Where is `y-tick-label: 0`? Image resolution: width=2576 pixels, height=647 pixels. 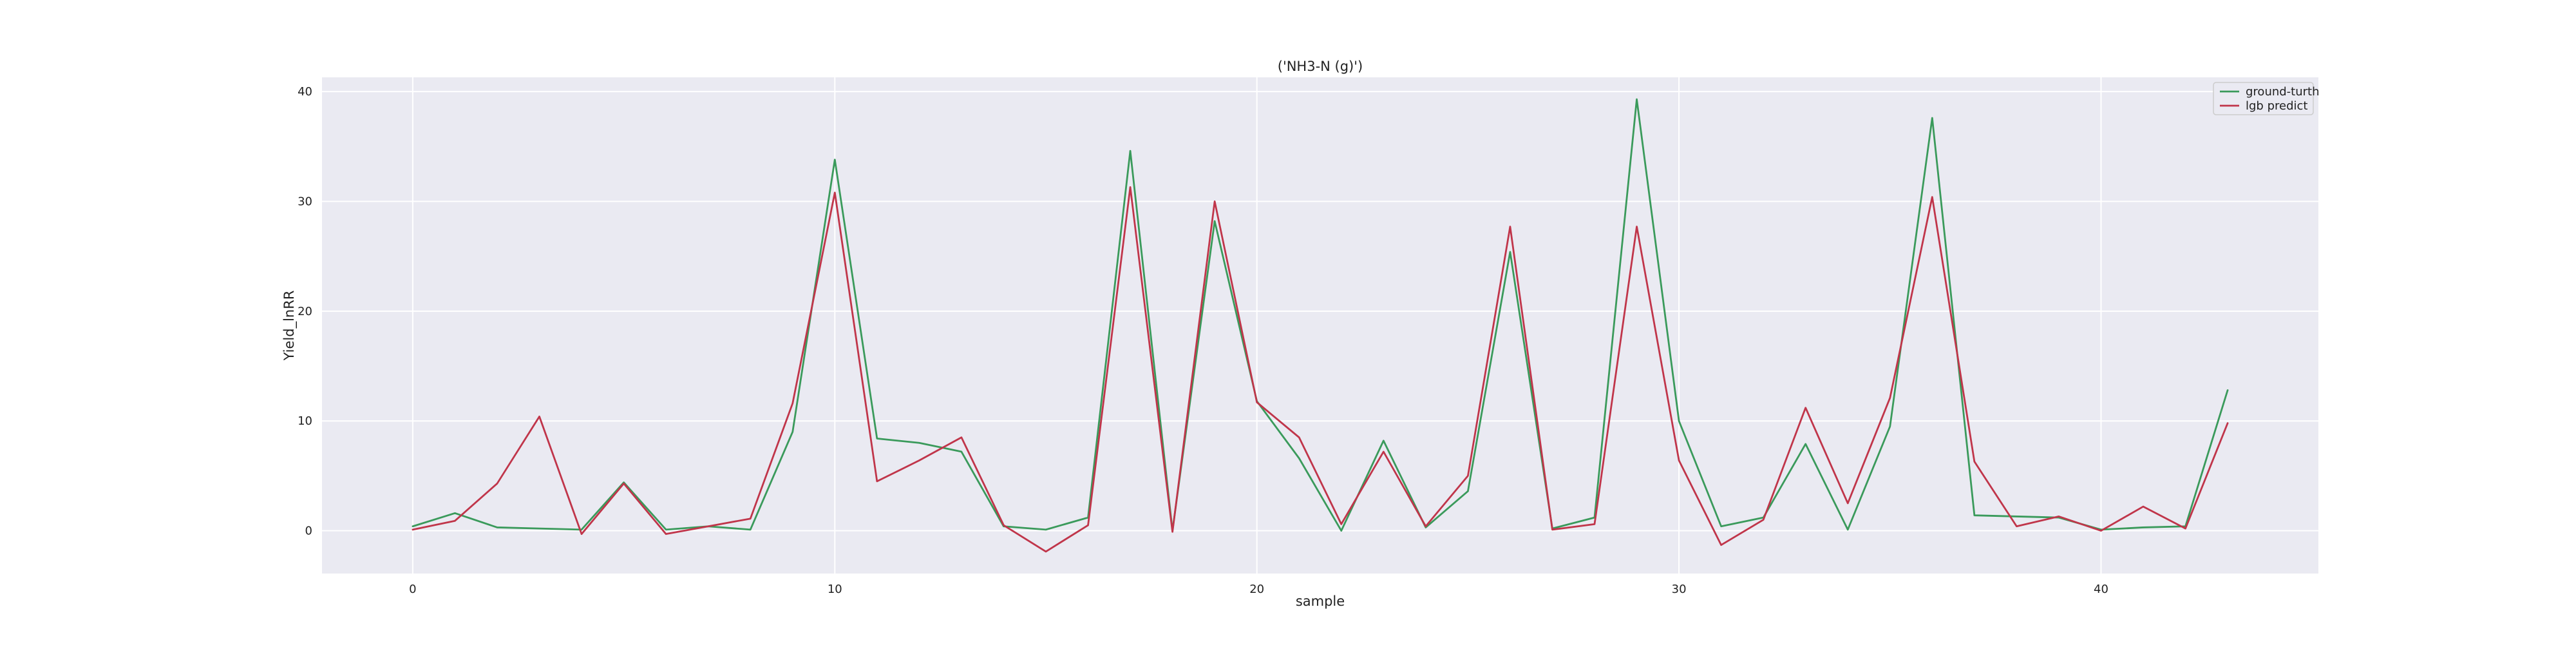 y-tick-label: 0 is located at coordinates (309, 531).